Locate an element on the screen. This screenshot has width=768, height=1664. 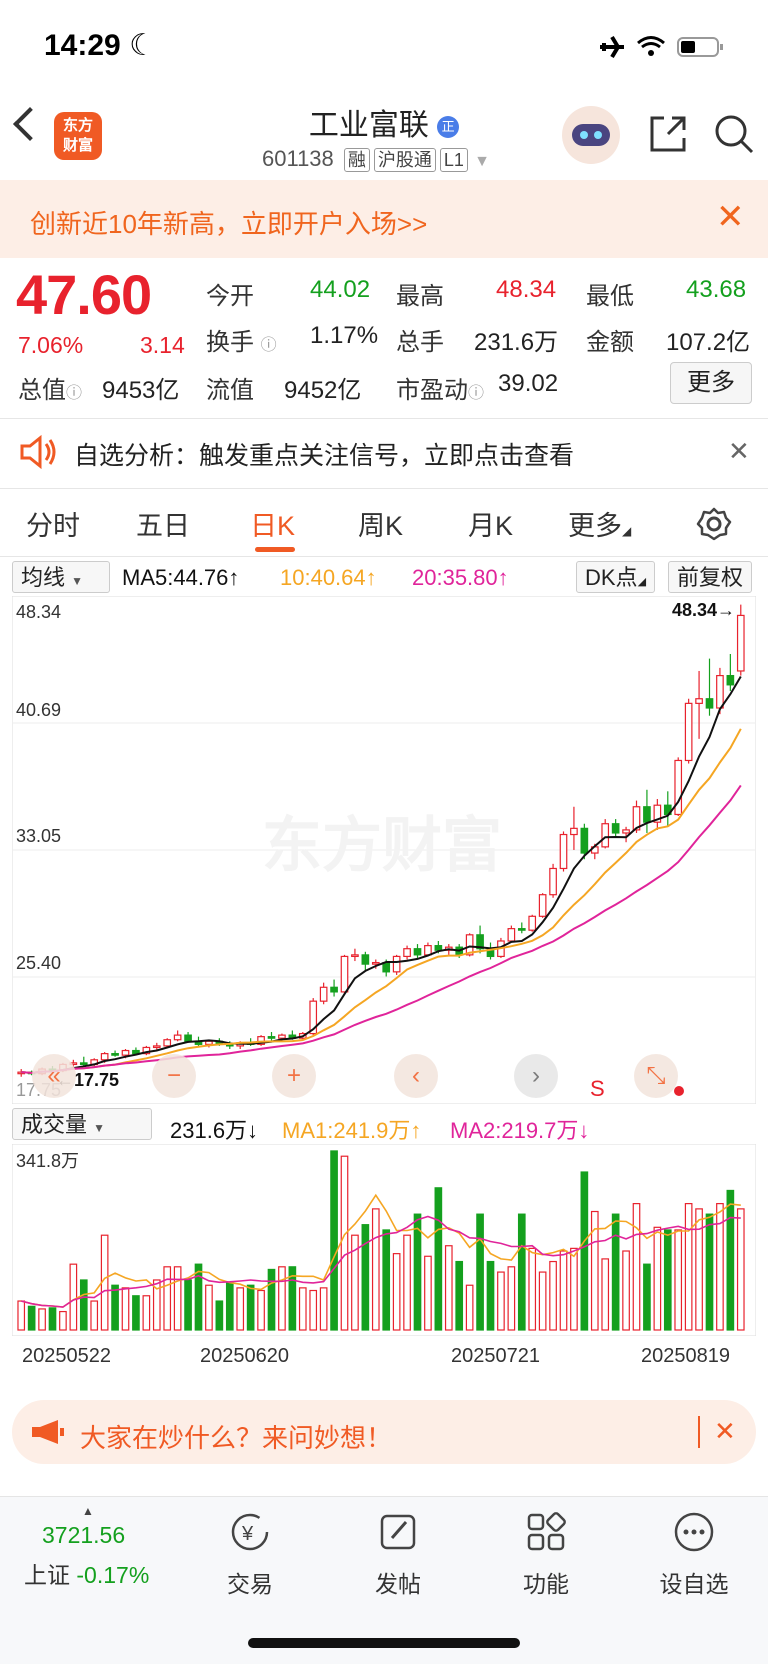
volume-current: 231.6万↓ is located at coordinates (214, 1130).